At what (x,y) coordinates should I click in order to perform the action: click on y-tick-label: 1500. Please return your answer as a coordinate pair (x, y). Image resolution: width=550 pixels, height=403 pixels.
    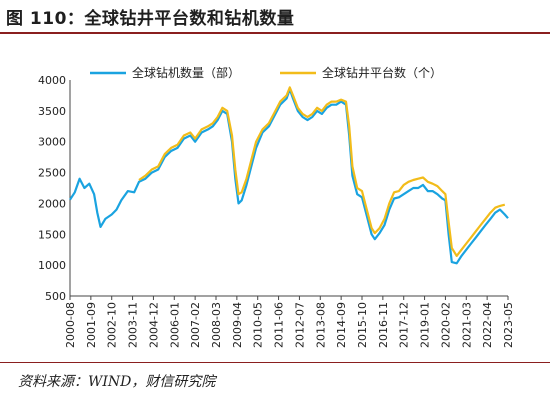
    Looking at the image, I should click on (52, 234).